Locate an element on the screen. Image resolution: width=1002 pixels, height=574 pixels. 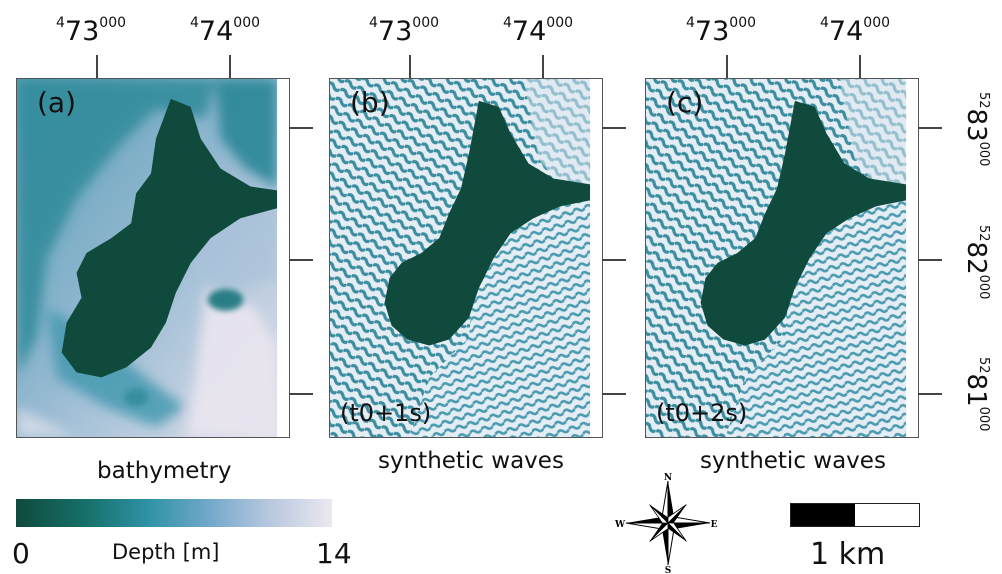
x-coord-label-c-2: 474000 is located at coordinates (855, 31).